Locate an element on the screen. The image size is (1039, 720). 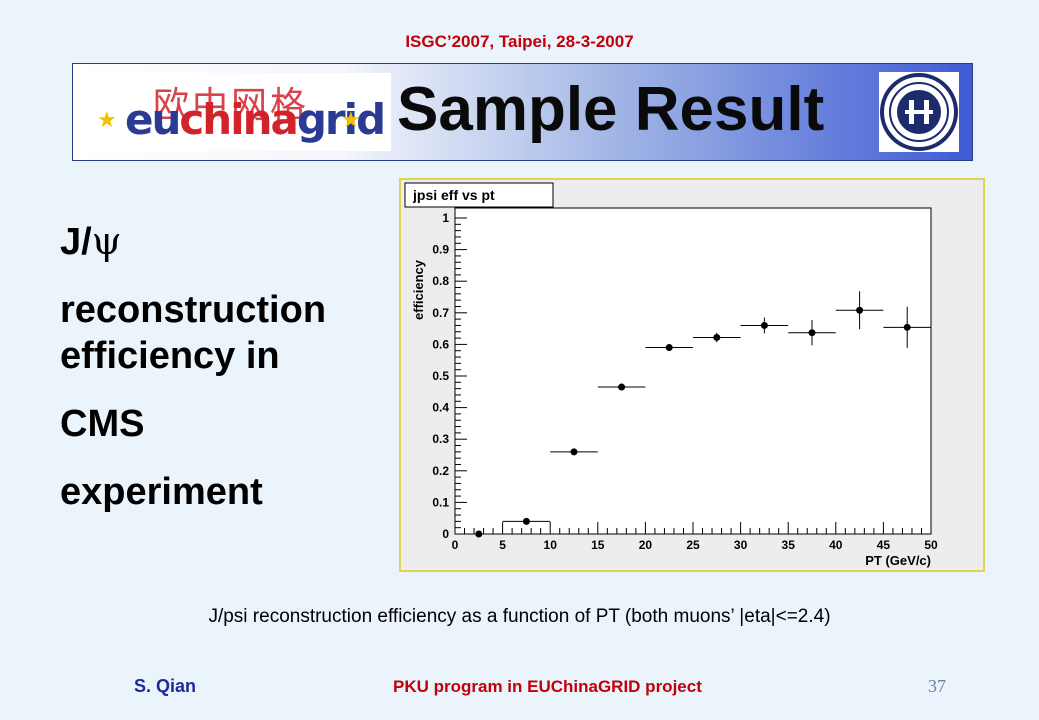
slide-title: Sample Result is located at coordinates (611, 109).